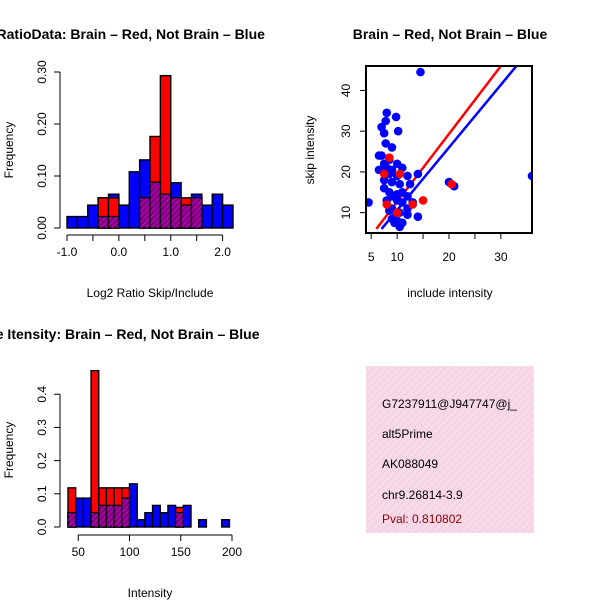  I want to click on intensity-histogram-ylabel: Frequency, so click(9, 450).